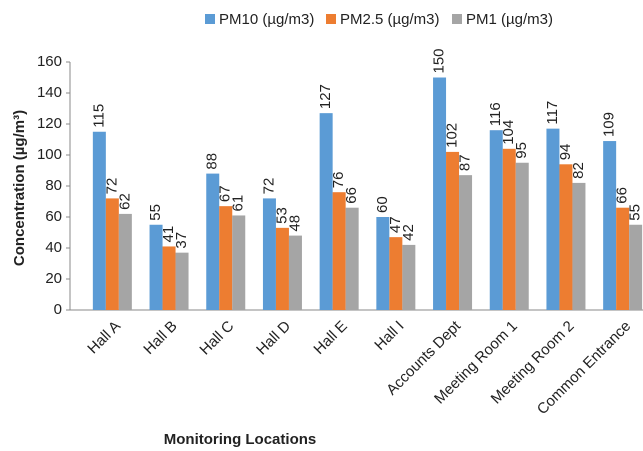 Image resolution: width=643 pixels, height=451 pixels. I want to click on x-tick-label: Hall C, so click(216, 337).